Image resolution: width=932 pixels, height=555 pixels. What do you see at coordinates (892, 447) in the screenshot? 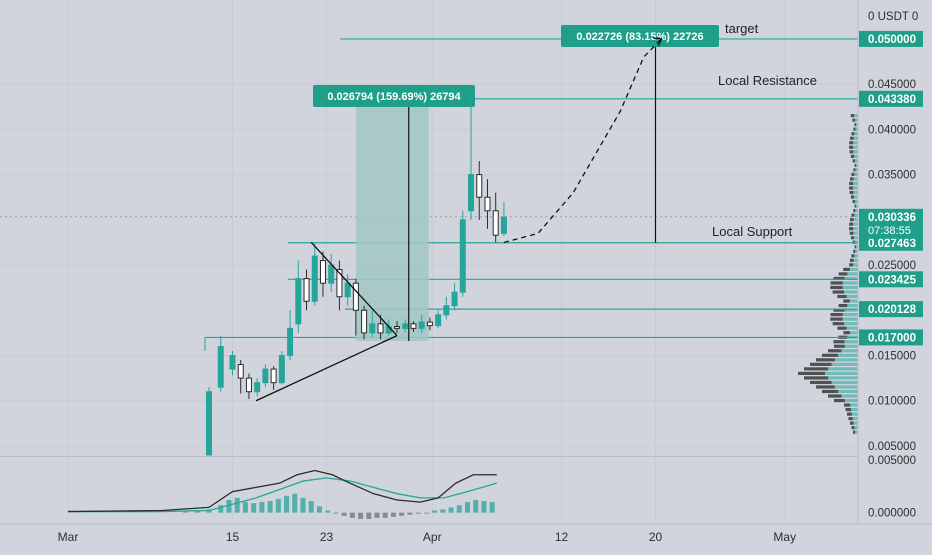
I see `price-tick-label: 0.005000` at bounding box center [892, 447].